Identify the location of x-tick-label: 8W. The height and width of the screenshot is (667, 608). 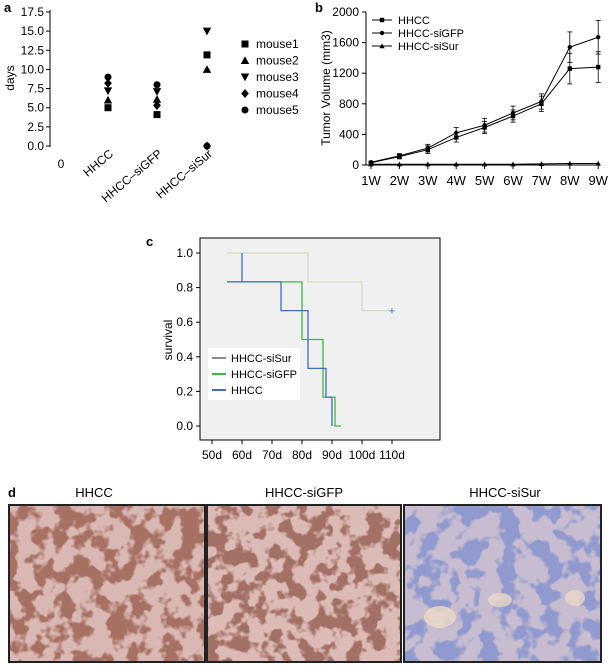
(570, 180).